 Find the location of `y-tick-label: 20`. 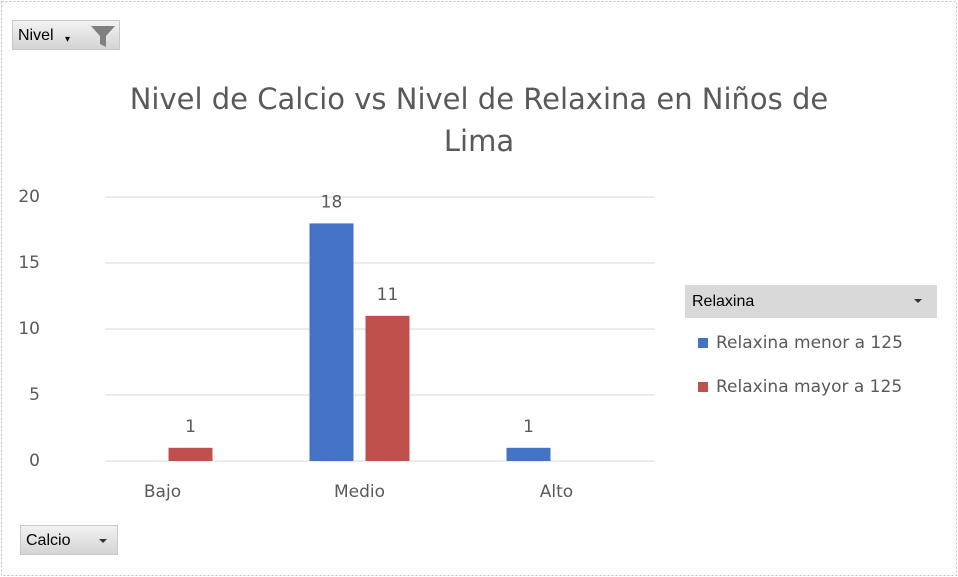

y-tick-label: 20 is located at coordinates (29, 197).